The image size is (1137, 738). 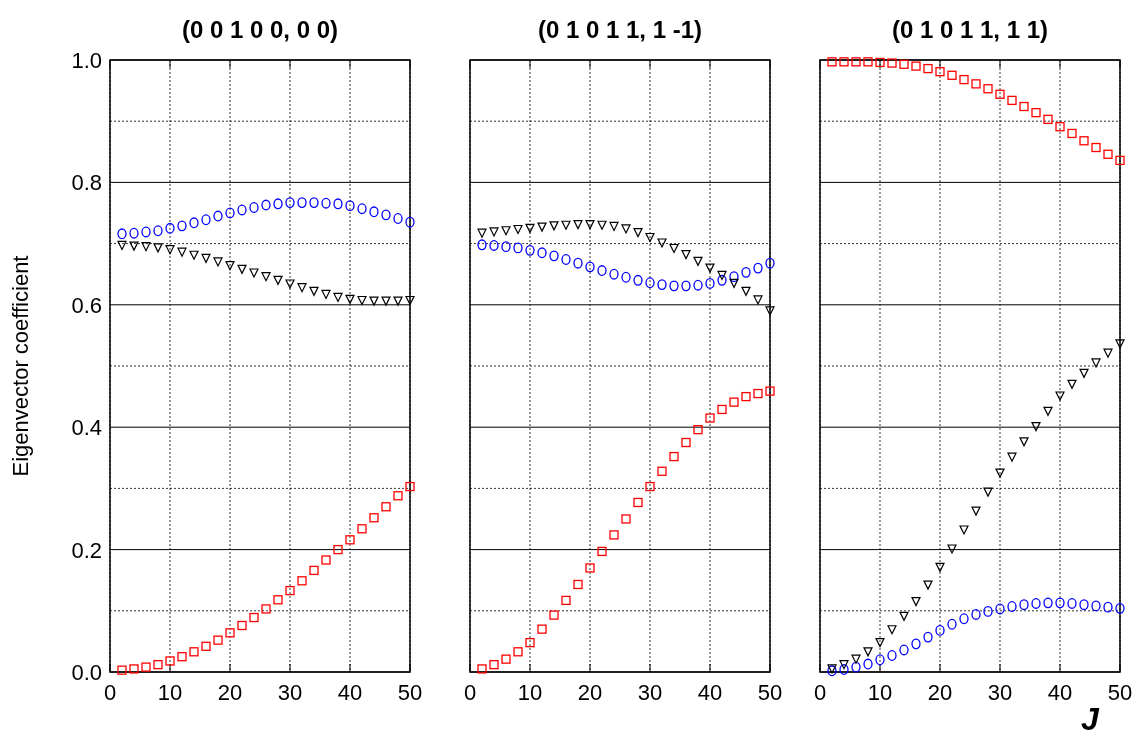 I want to click on y-tick-label: 0.0, so click(x=86, y=672).